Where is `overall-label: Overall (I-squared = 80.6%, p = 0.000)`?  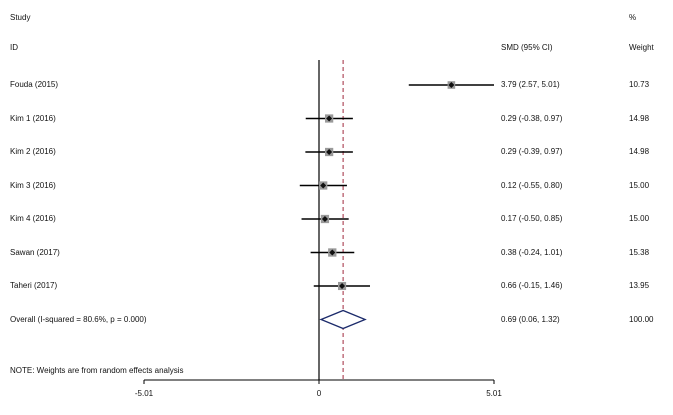
overall-label: Overall (I-squared = 80.6%, p = 0.000) is located at coordinates (78, 319).